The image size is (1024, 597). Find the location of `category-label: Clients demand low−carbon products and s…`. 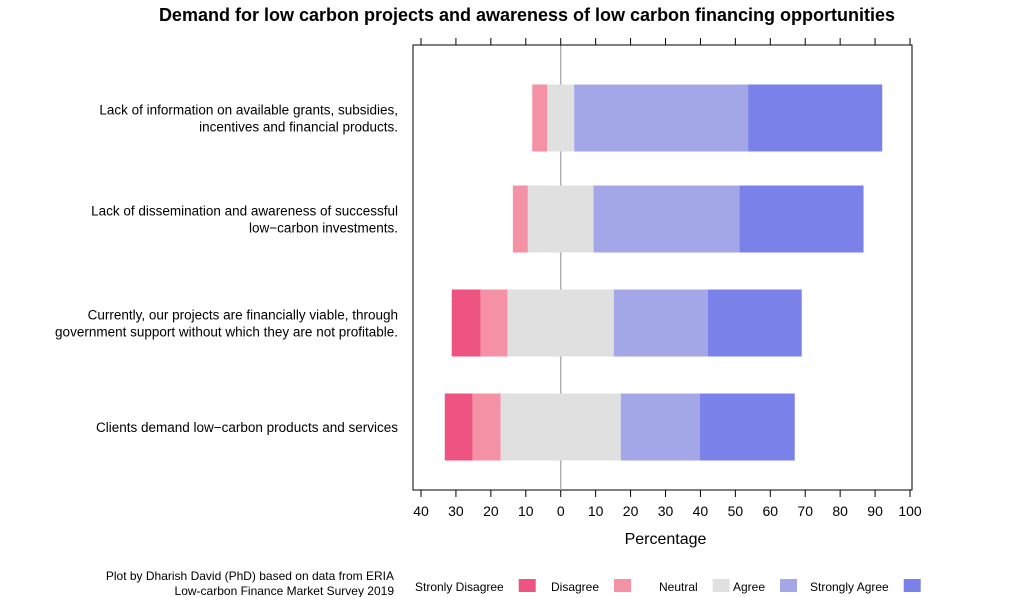

category-label: Clients demand low−carbon products and s… is located at coordinates (247, 427).